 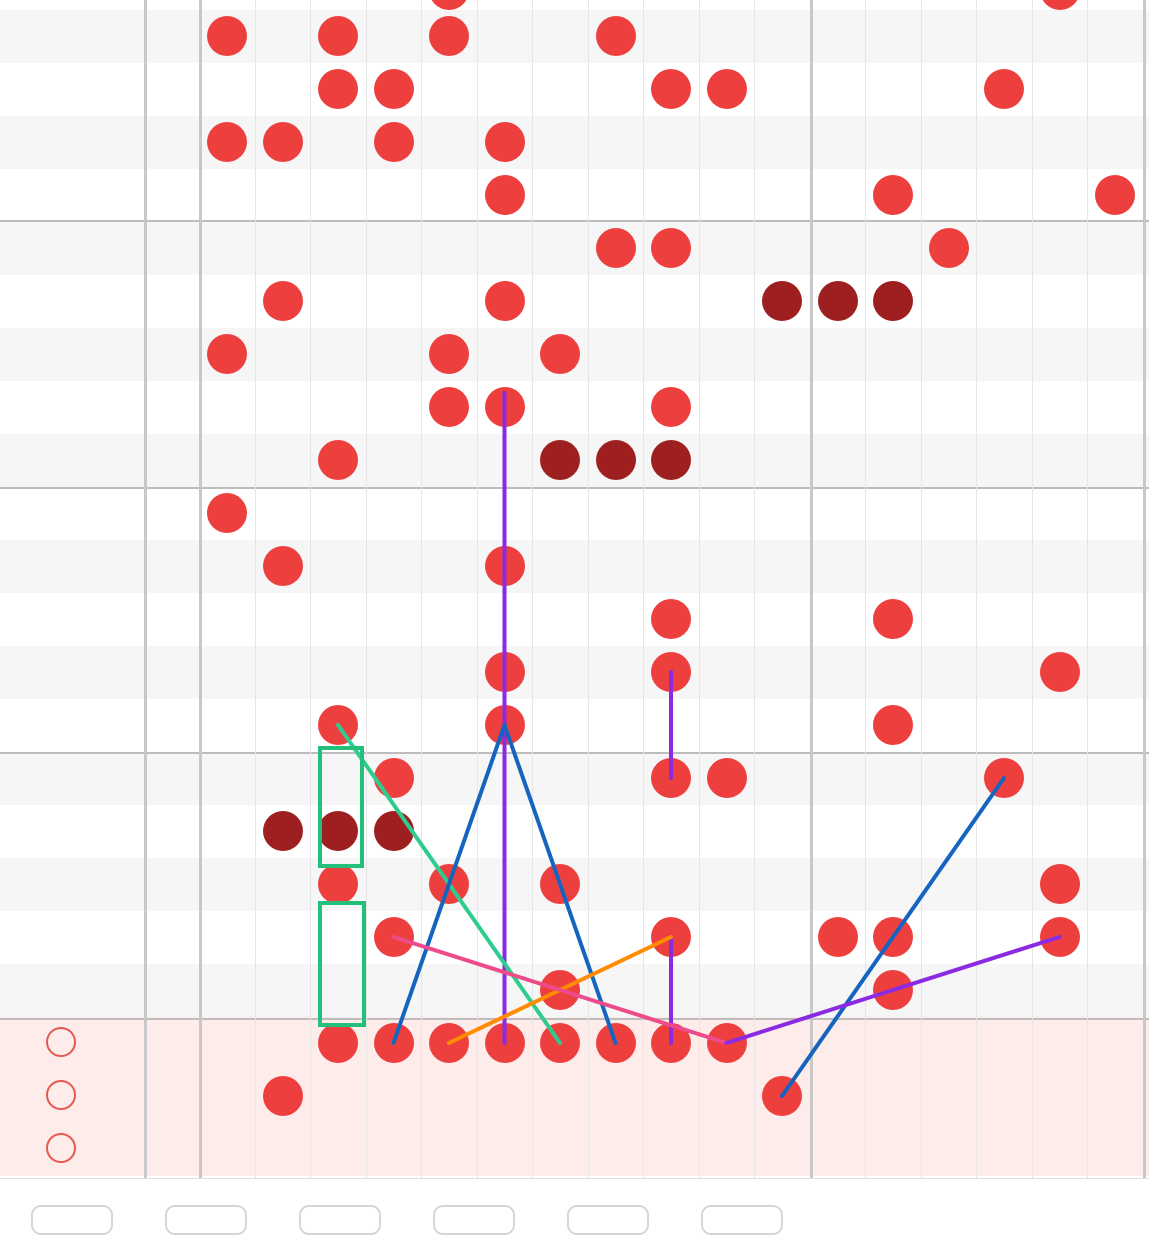 What do you see at coordinates (342, 964) in the screenshot?
I see `highlight-box` at bounding box center [342, 964].